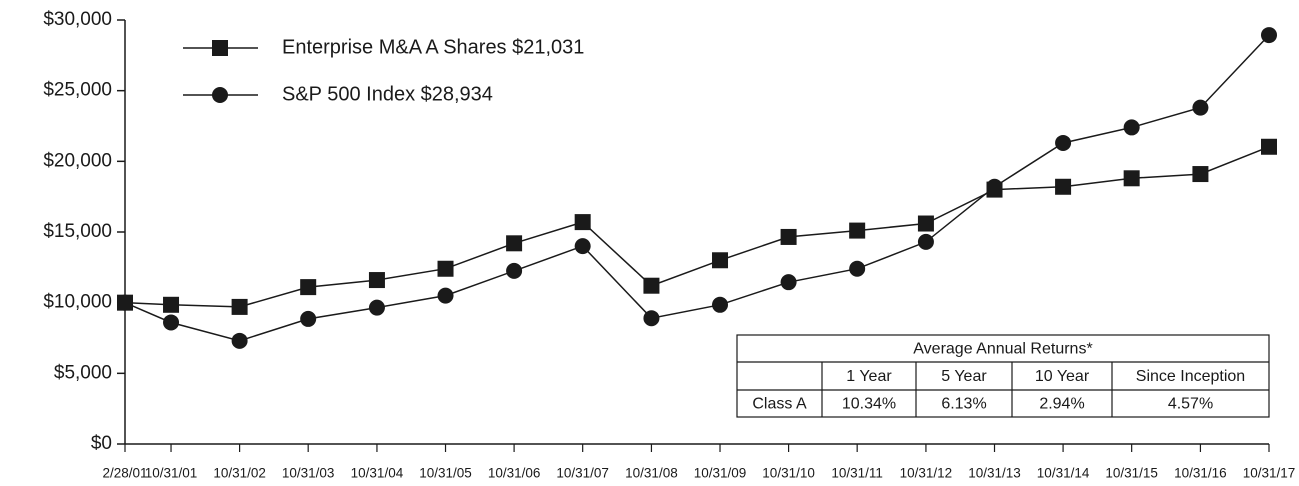 The height and width of the screenshot is (486, 1299). Describe the element at coordinates (308, 473) in the screenshot. I see `x-tick-label: 10/31/03` at that location.